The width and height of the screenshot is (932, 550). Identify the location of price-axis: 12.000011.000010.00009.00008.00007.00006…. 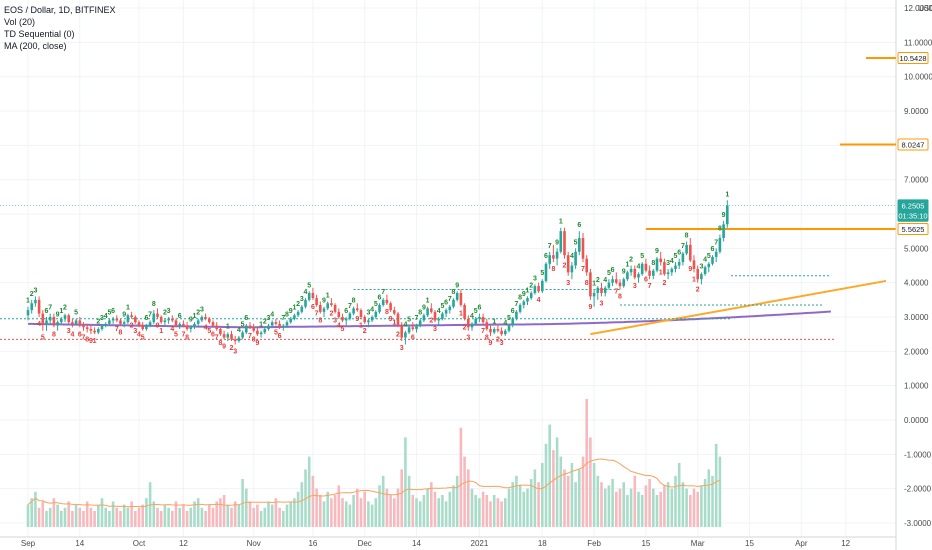
(913, 275).